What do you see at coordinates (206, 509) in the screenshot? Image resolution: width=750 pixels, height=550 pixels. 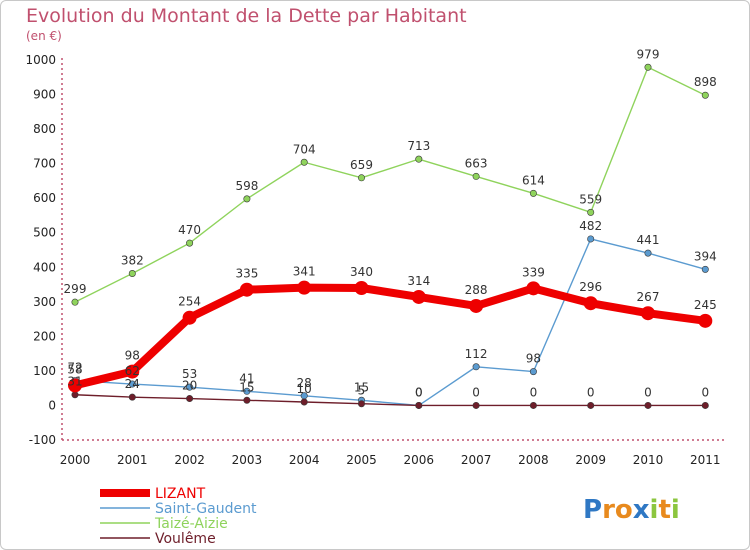 I see `legend-label: Saint-Gaudent` at bounding box center [206, 509].